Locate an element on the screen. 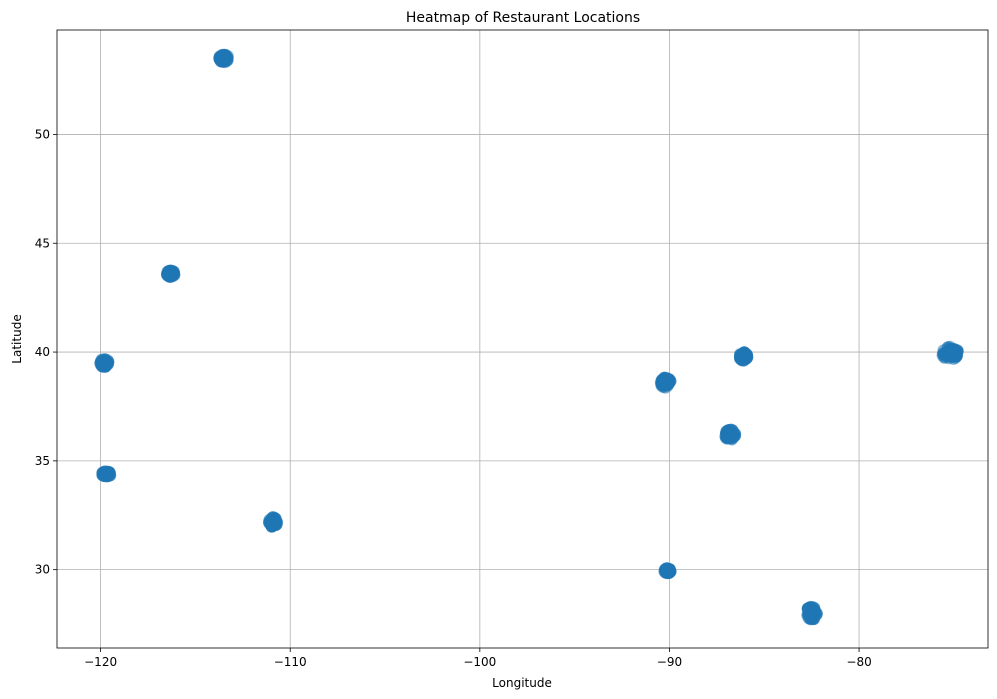  x-axis-ticks: −120 −110 −100 −90 −80 is located at coordinates (478, 658).